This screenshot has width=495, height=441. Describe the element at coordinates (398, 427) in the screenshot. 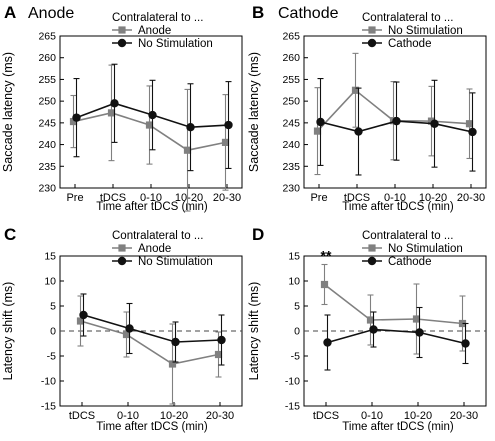

I see `x-axis-title: Time after tDCS (min)` at that location.